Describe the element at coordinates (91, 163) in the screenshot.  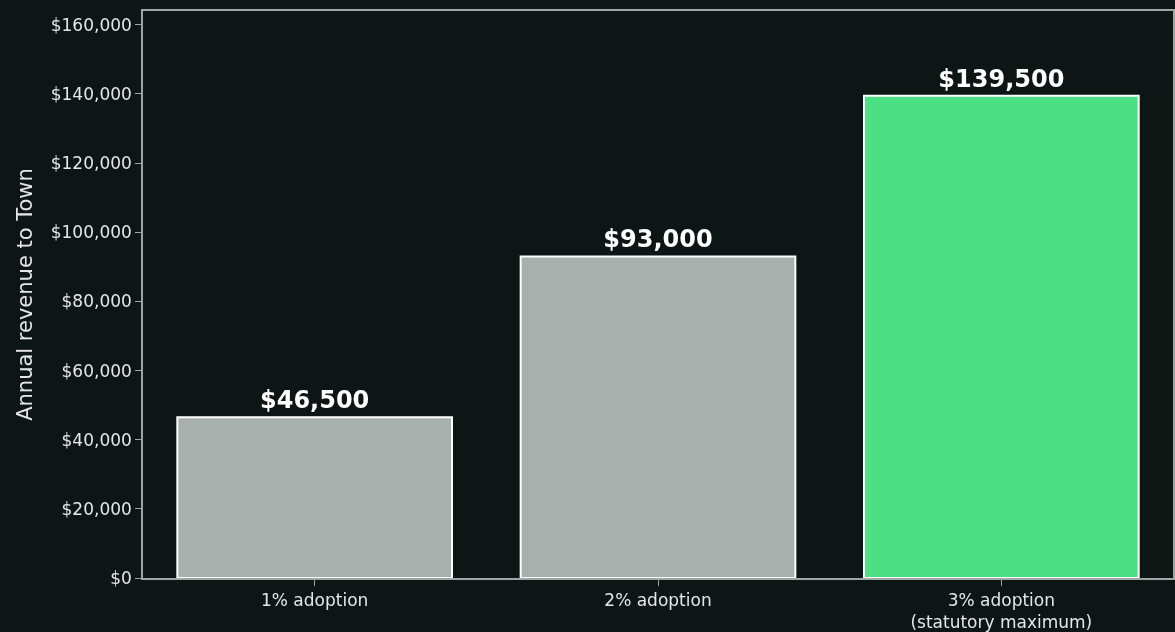
I see `y-tick-label: $120,000` at that location.